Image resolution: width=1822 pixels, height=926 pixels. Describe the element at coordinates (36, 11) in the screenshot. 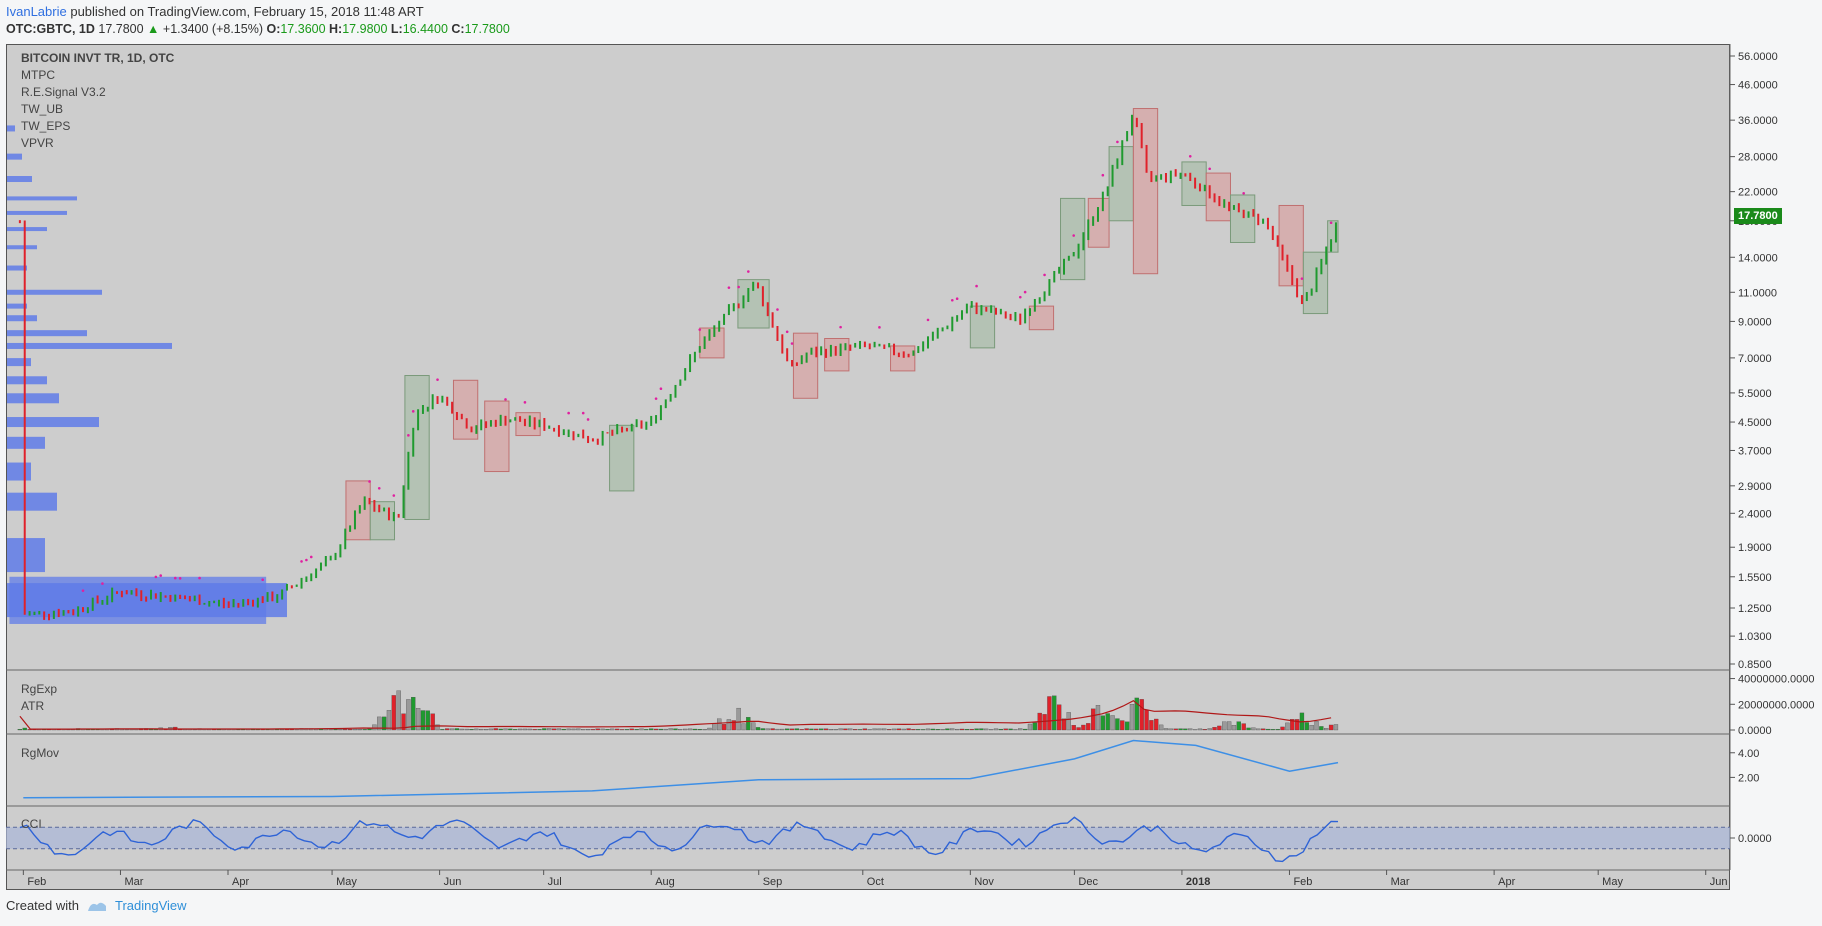

I see `author-link: IvanLabrie` at that location.